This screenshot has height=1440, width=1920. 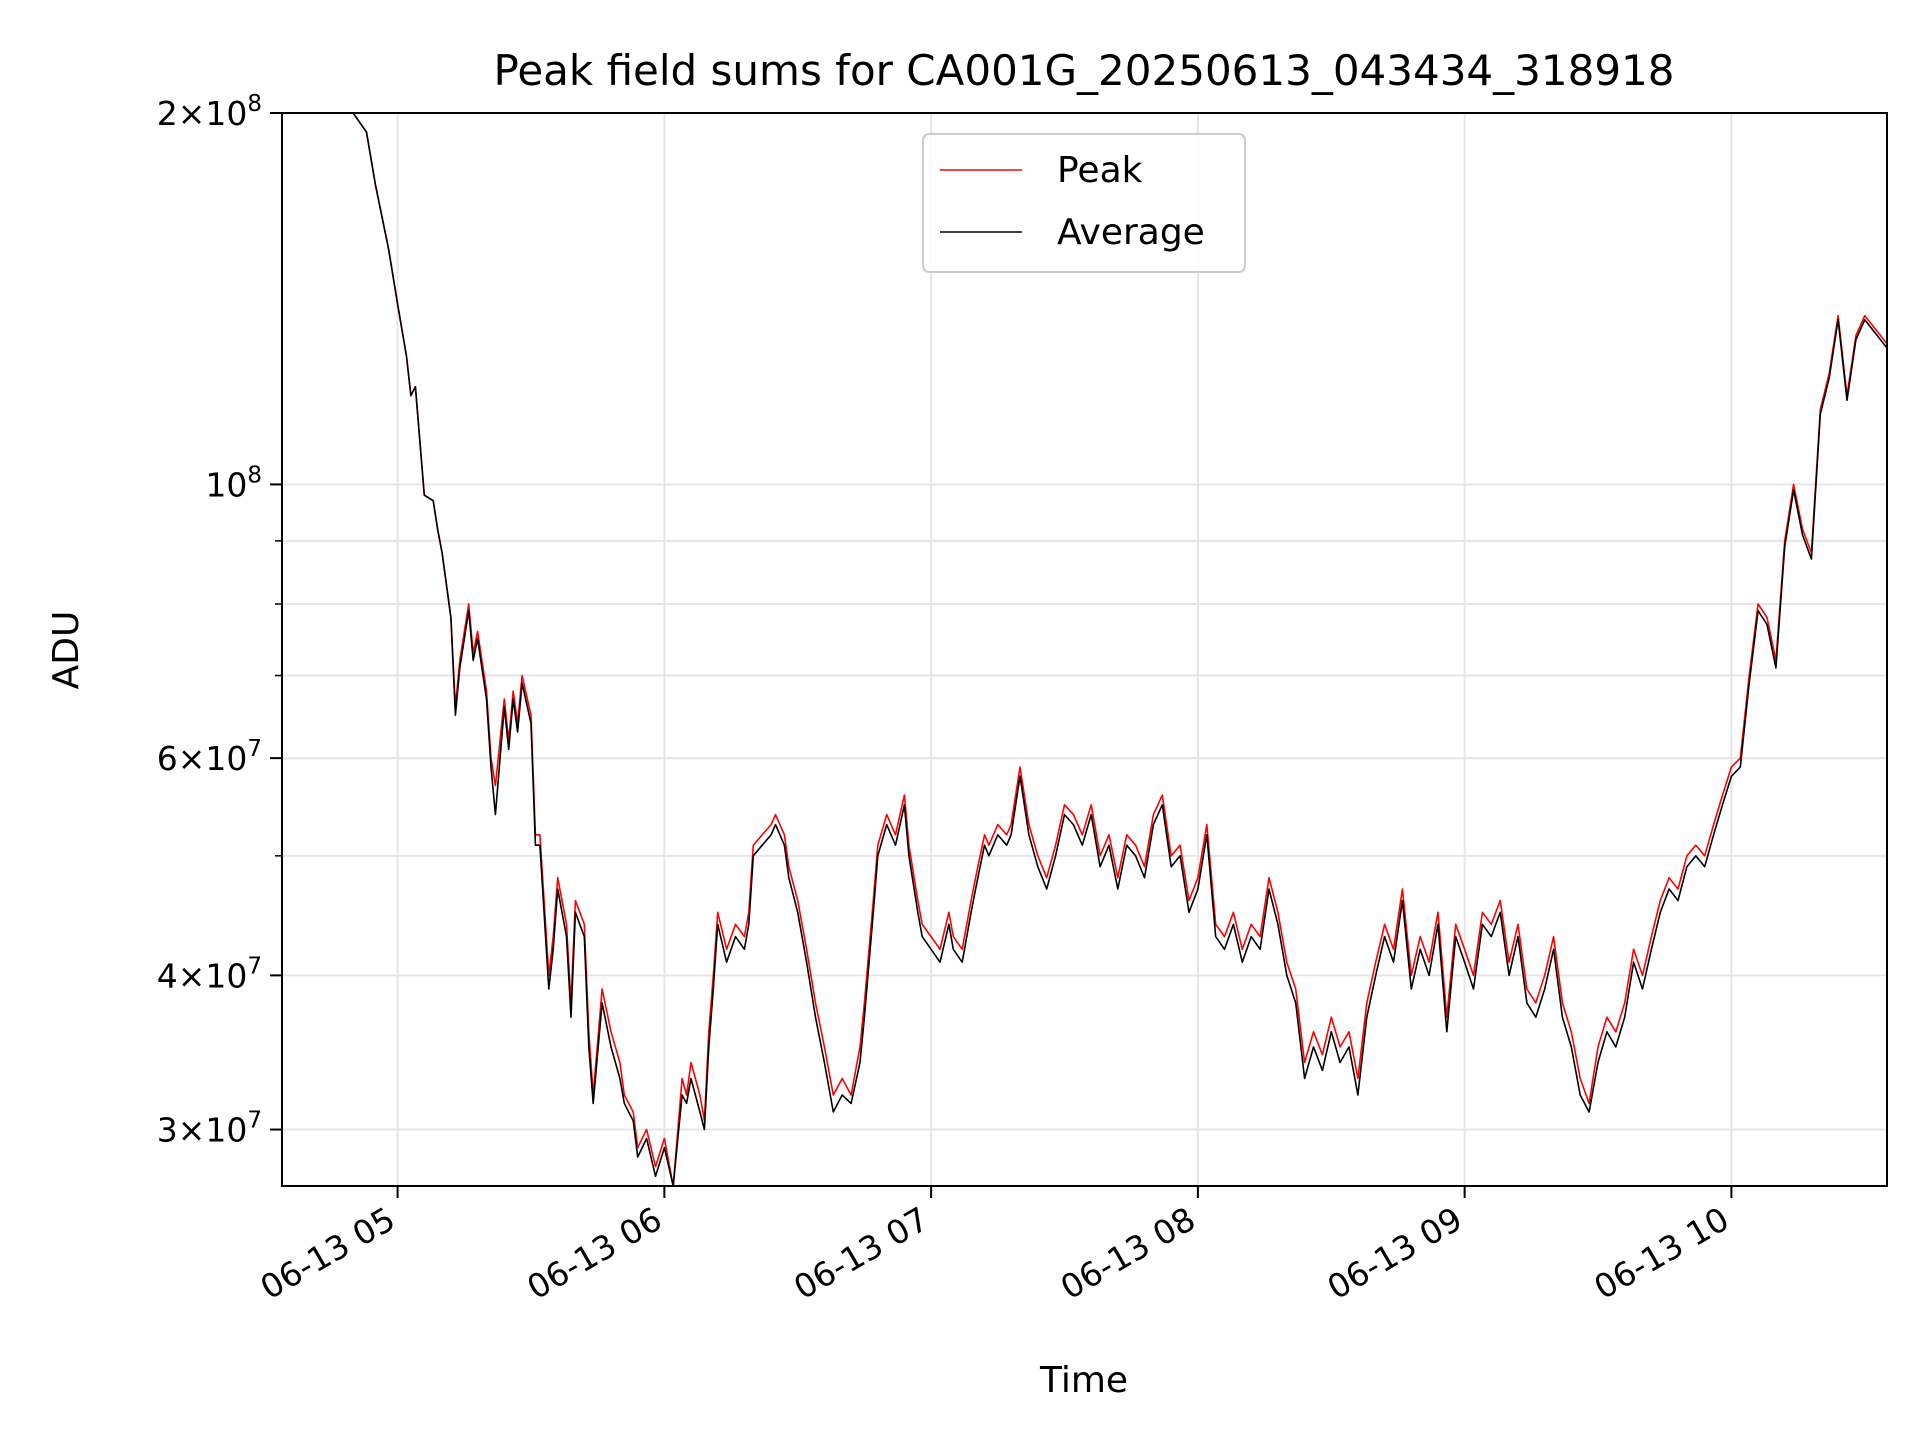 What do you see at coordinates (66, 650) in the screenshot?
I see `y-axis-label: ADU` at bounding box center [66, 650].